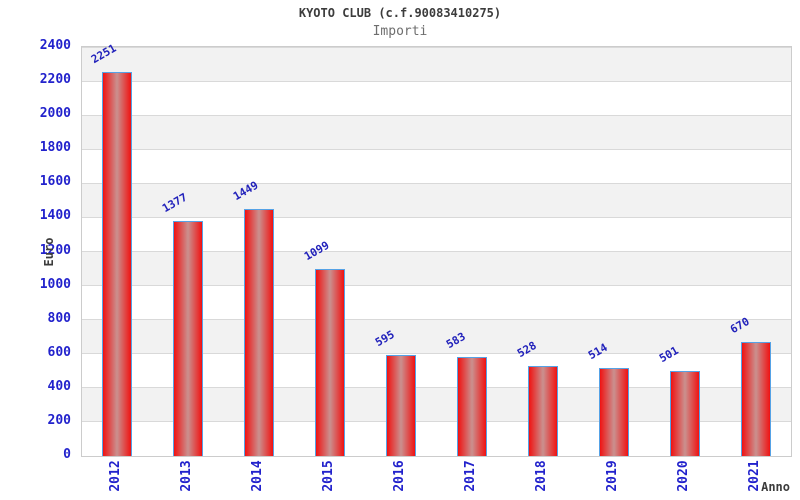 The width and height of the screenshot is (800, 500). I want to click on y-tick-label: 200, so click(59, 420).